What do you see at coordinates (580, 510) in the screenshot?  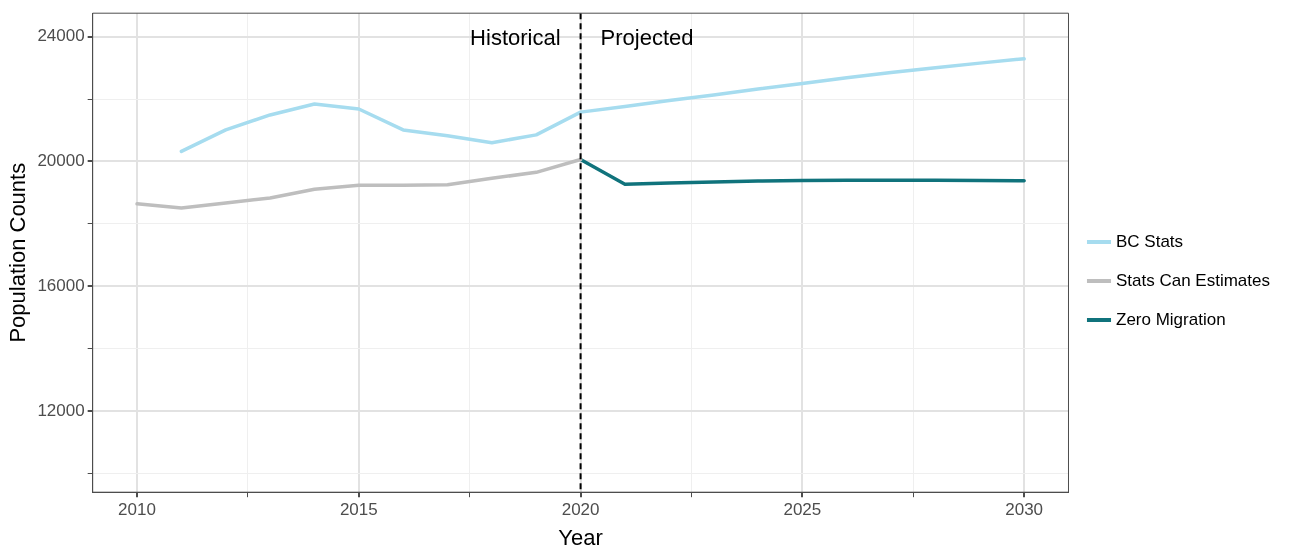 I see `x-tick-label: 2020` at bounding box center [580, 510].